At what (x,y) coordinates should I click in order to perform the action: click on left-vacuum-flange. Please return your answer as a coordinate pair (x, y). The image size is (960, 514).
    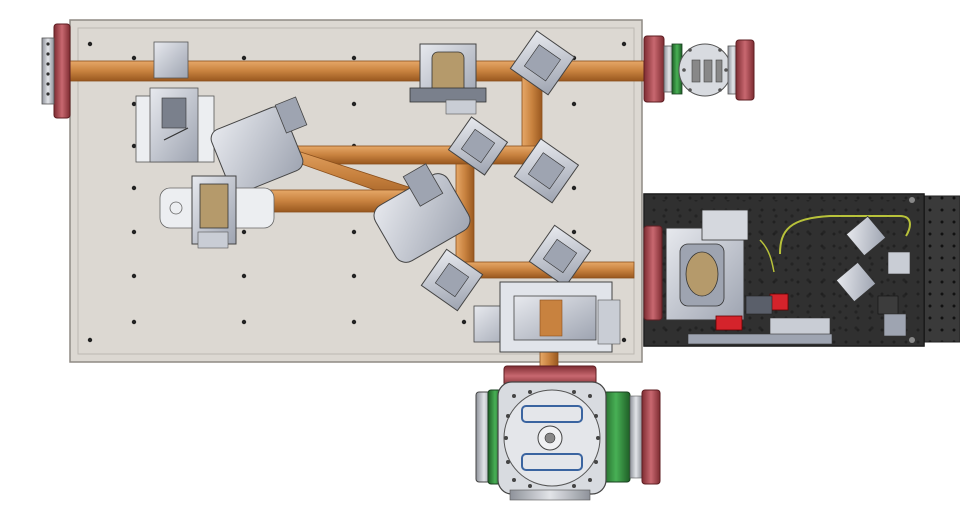
    Looking at the image, I should click on (56, 71).